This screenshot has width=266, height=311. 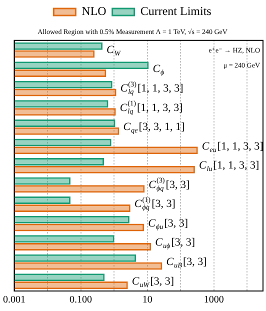 What do you see at coordinates (147, 300) in the screenshot?
I see `x-tick-label: 10` at bounding box center [147, 300].